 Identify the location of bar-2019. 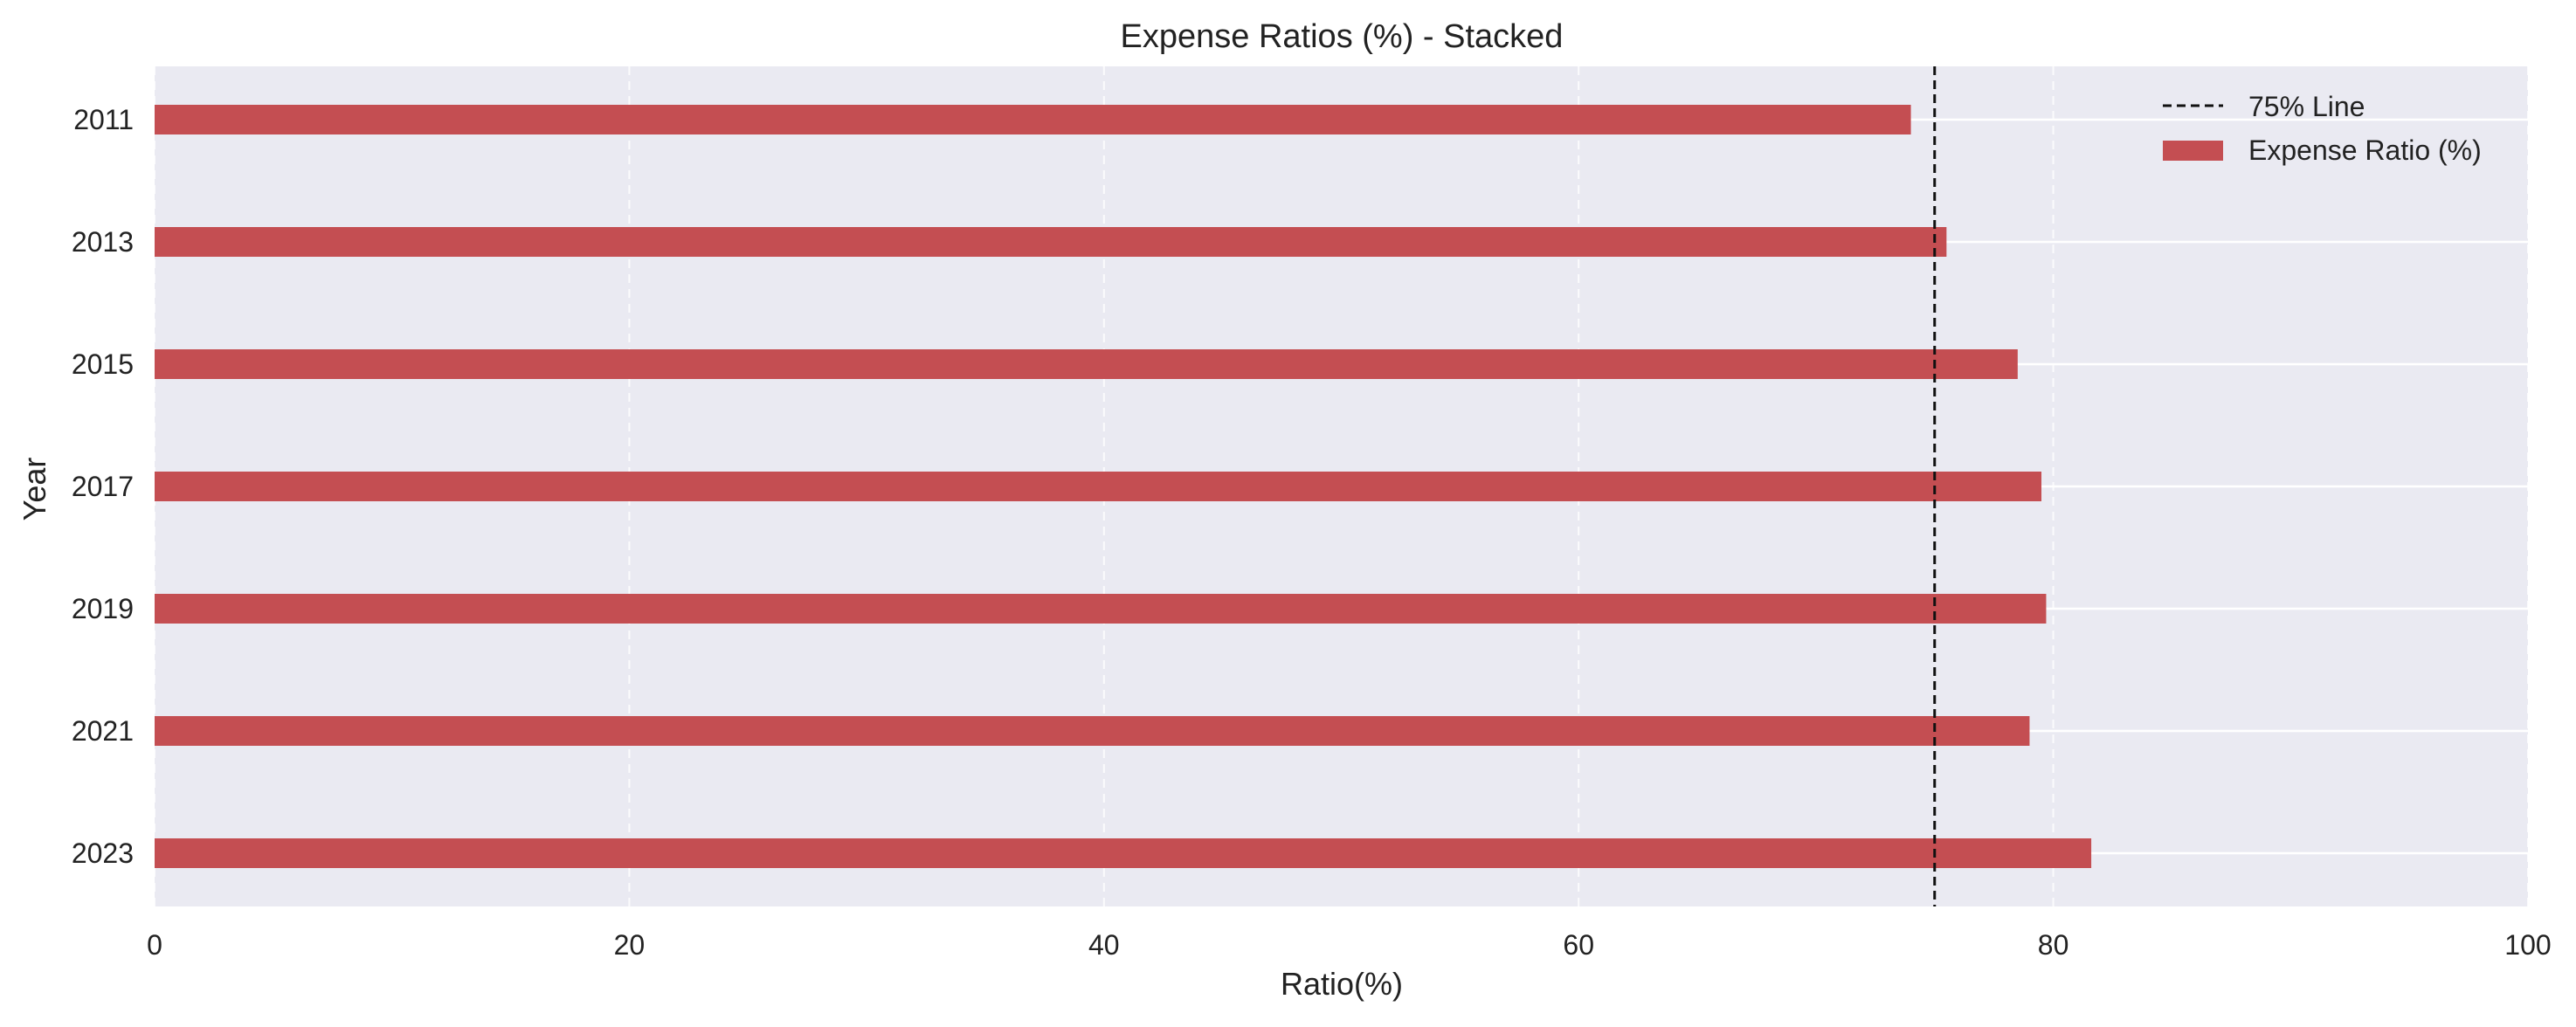
(1101, 609).